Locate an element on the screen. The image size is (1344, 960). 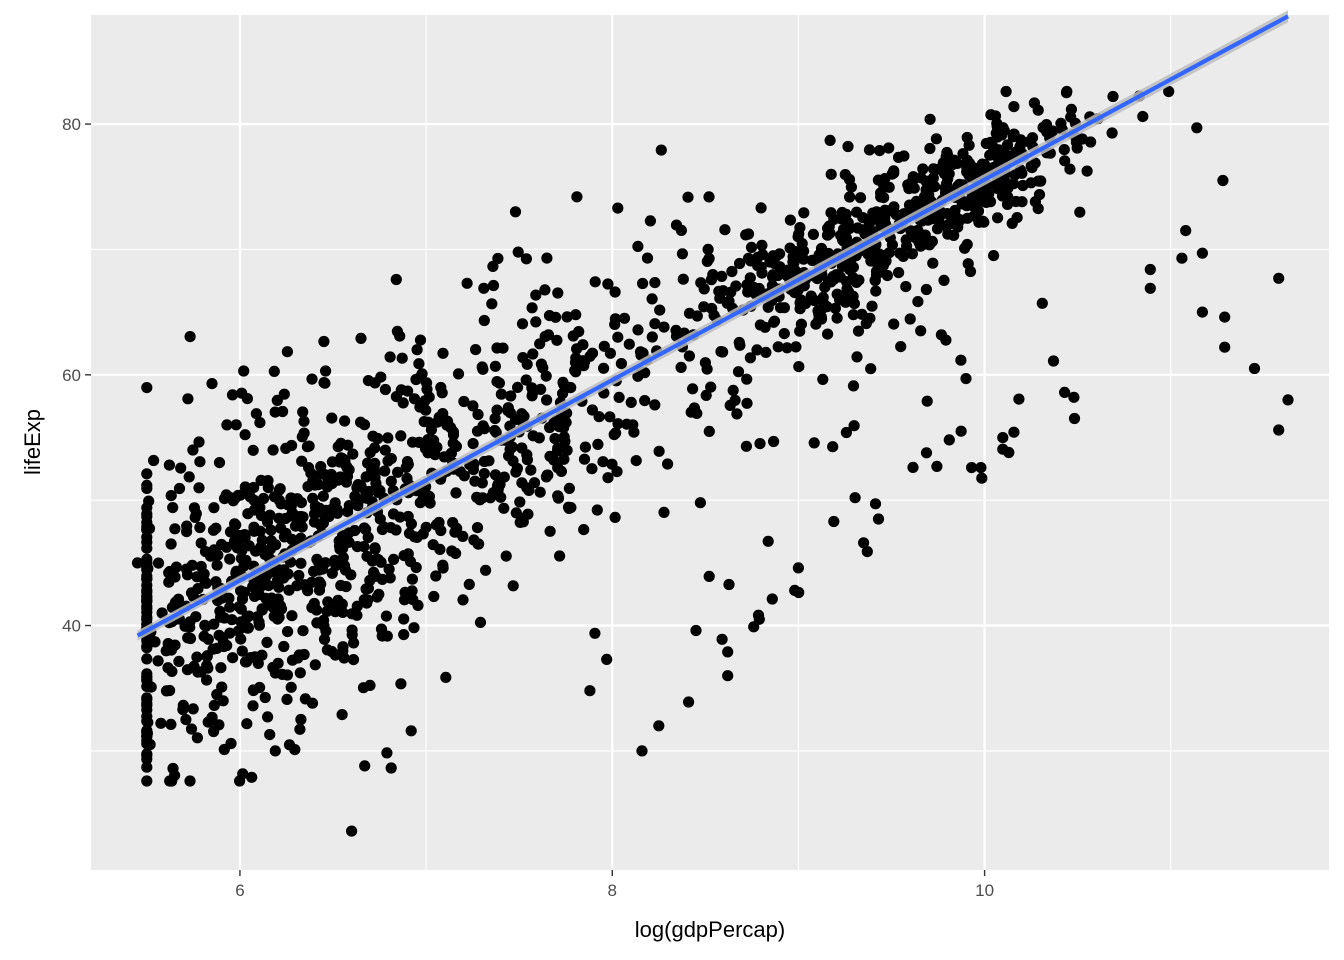
y-tick-label: 40 is located at coordinates (71, 626).